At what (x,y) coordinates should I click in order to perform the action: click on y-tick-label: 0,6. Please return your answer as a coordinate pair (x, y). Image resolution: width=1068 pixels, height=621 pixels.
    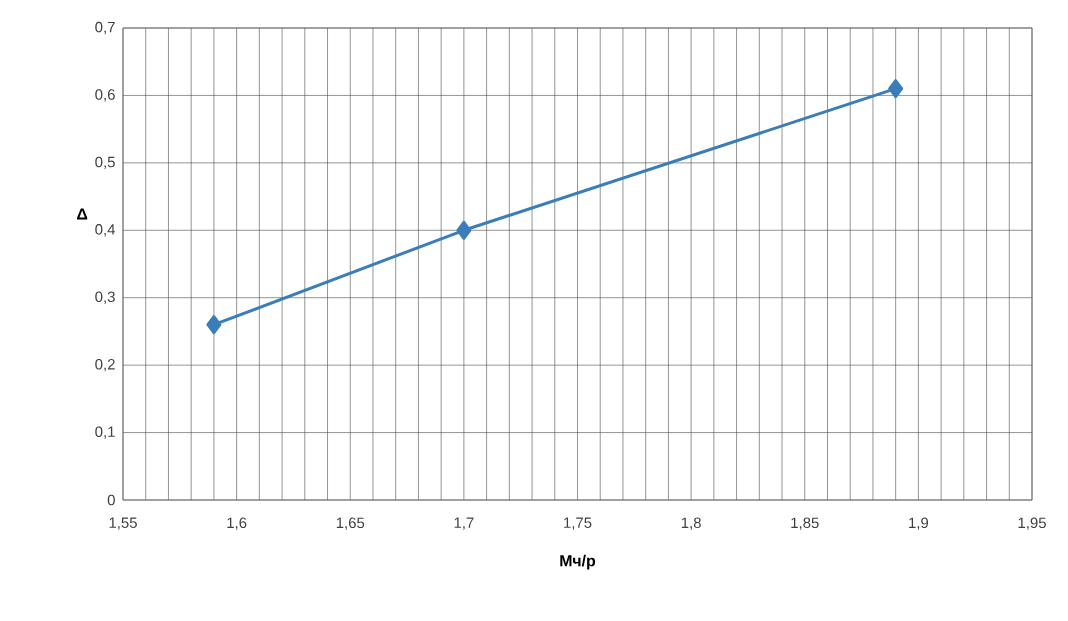
    Looking at the image, I should click on (105, 95).